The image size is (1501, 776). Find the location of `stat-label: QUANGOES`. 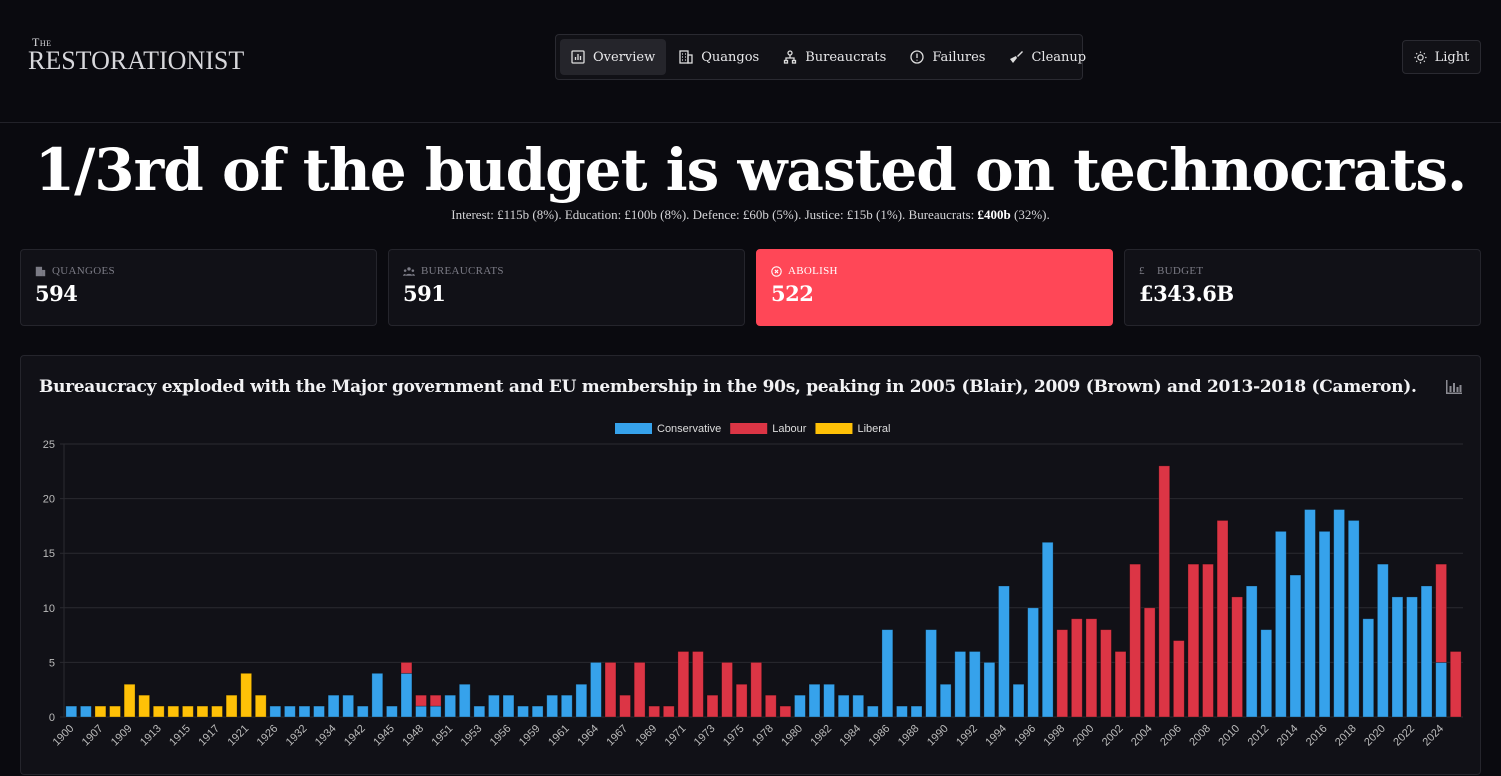

stat-label: QUANGOES is located at coordinates (83, 271).